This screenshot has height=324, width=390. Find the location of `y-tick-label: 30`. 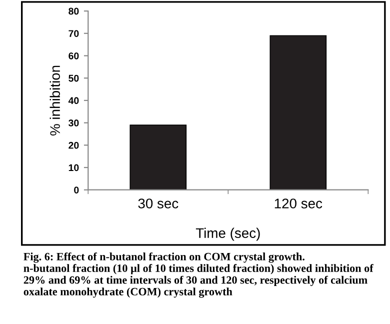

y-tick-label: 30 is located at coordinates (73, 123).